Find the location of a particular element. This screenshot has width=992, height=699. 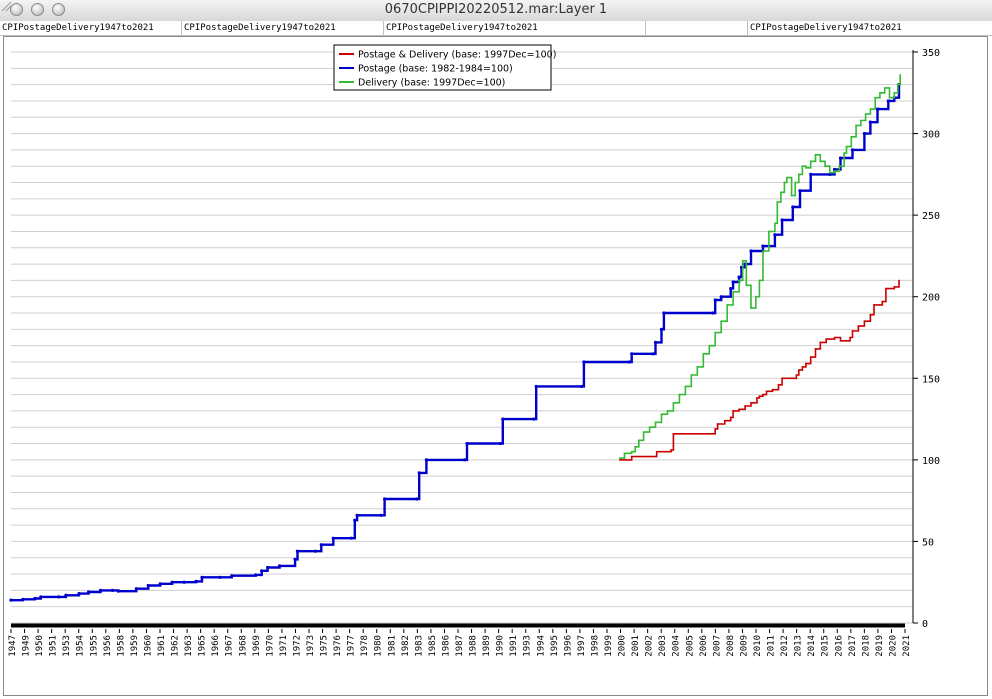

y-tick-label: 250 is located at coordinates (931, 216).